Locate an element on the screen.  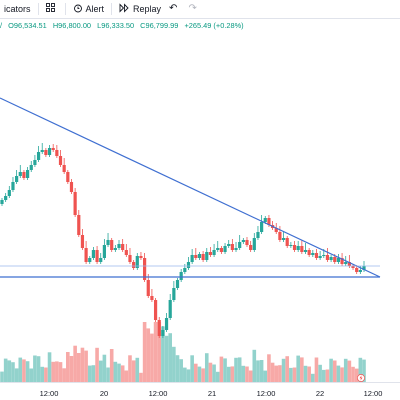
ohlc-close: C96,799.99 is located at coordinates (159, 25).